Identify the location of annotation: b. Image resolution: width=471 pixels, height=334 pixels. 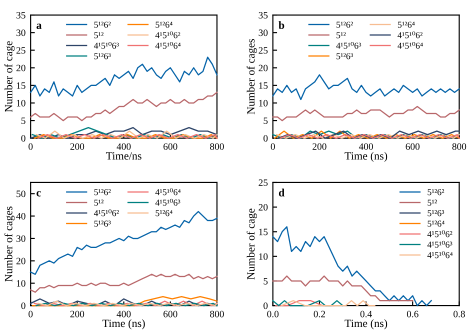
(281, 25).